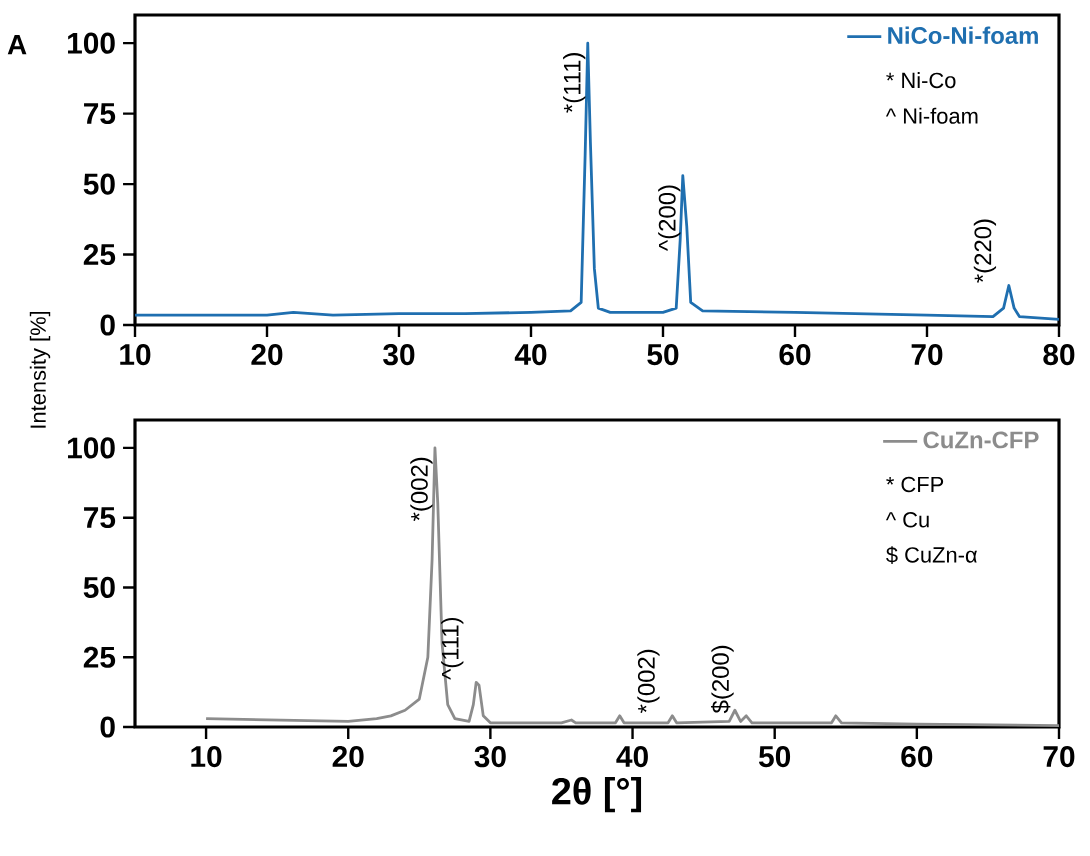 The height and width of the screenshot is (856, 1090). What do you see at coordinates (1059, 354) in the screenshot?
I see `x-tick-label: 80` at bounding box center [1059, 354].